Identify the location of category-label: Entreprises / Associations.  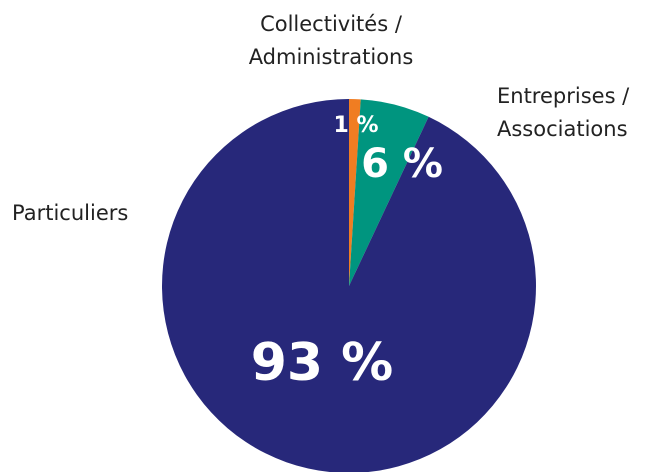
(563, 112).